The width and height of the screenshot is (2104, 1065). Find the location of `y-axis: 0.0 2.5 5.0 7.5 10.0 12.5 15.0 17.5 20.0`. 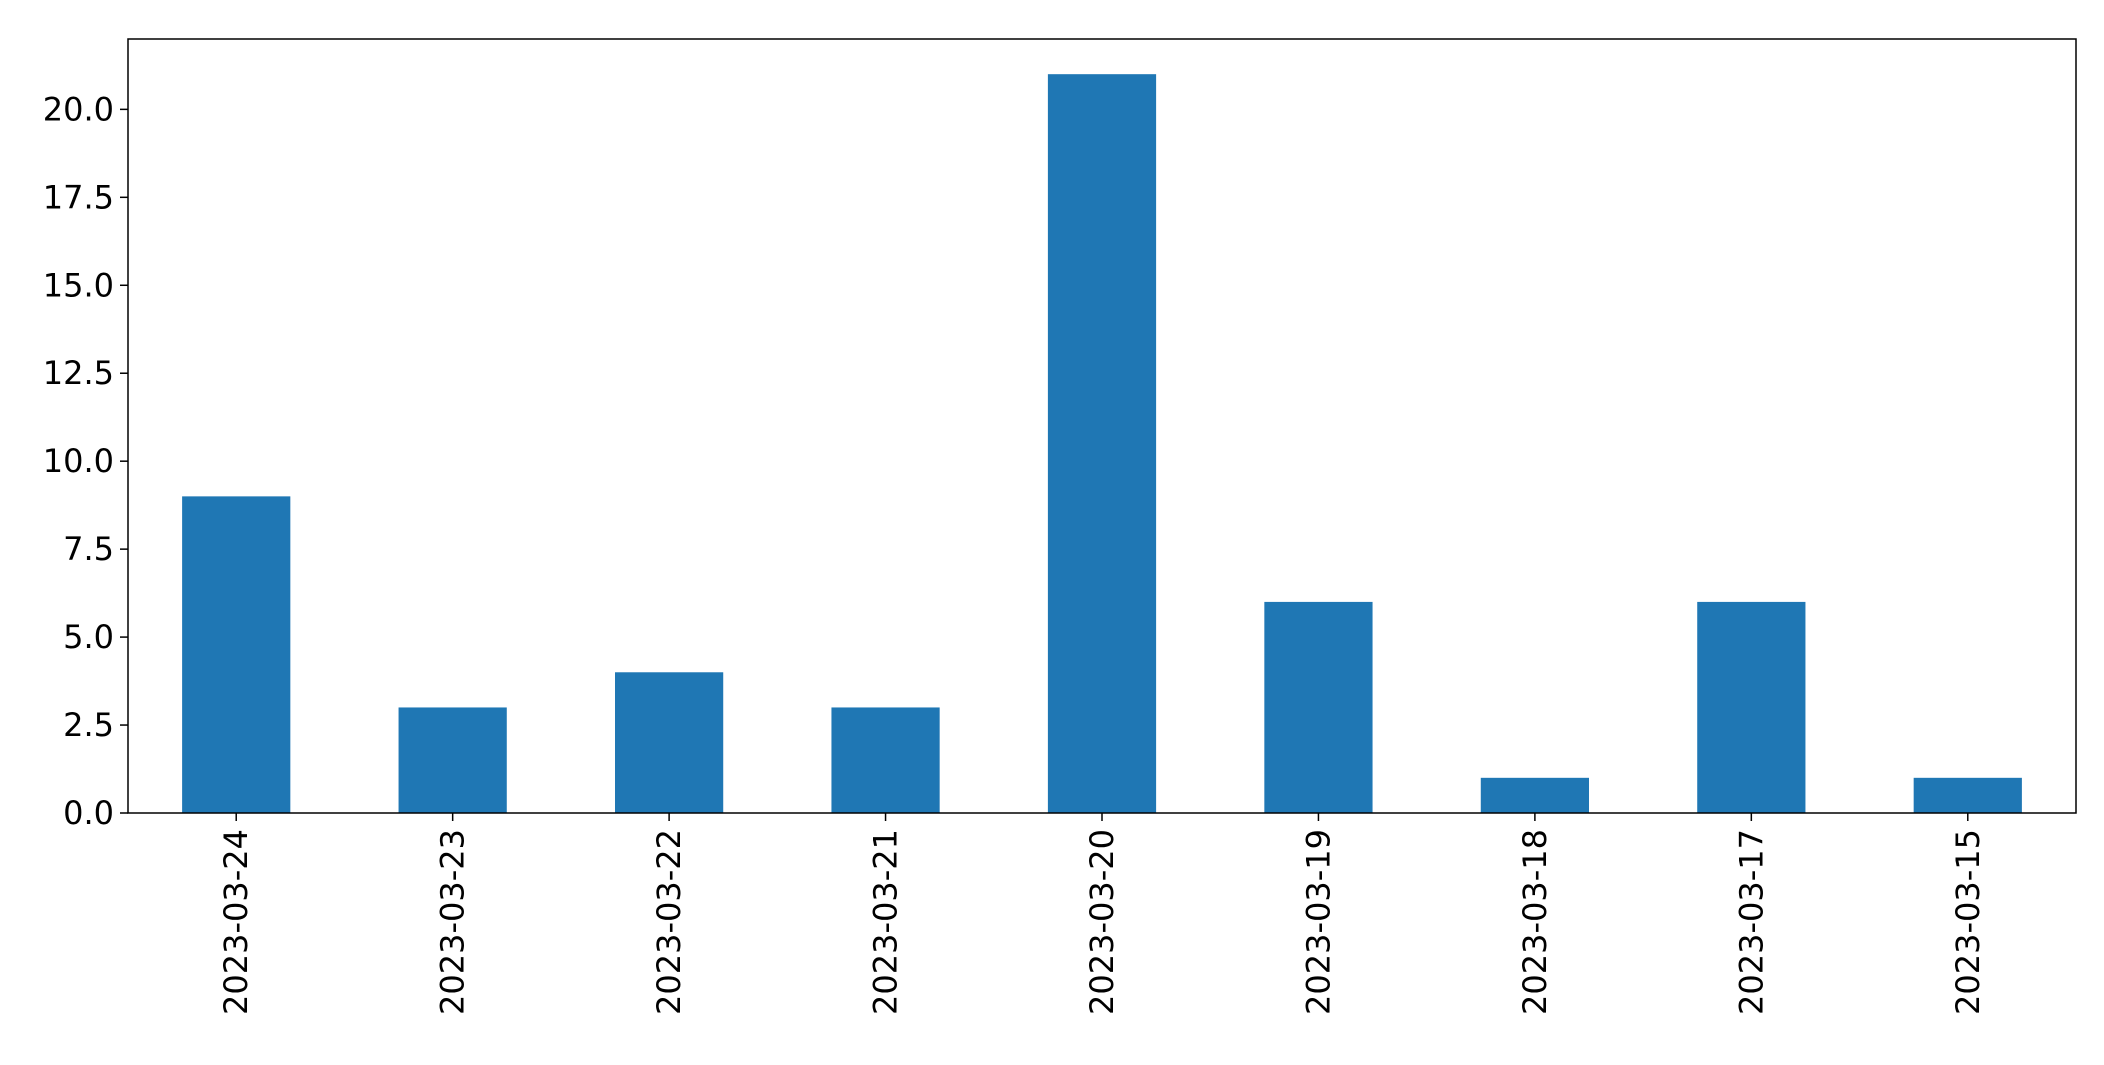

y-axis: 0.0 2.5 5.0 7.5 10.0 12.5 15.0 17.5 20.0 is located at coordinates (85, 461).